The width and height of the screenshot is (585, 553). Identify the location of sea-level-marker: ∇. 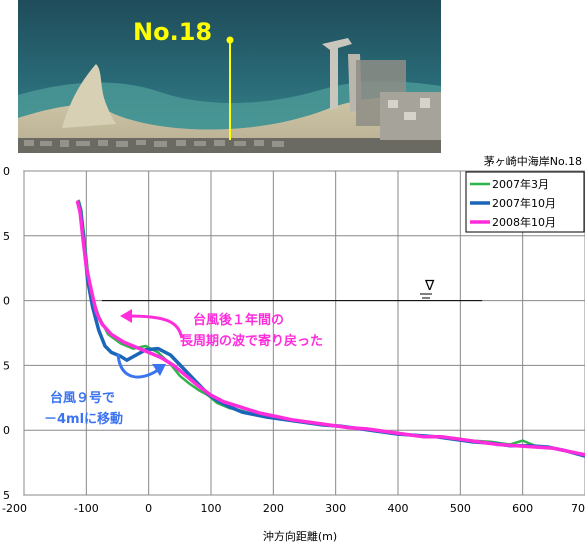
(429, 286).